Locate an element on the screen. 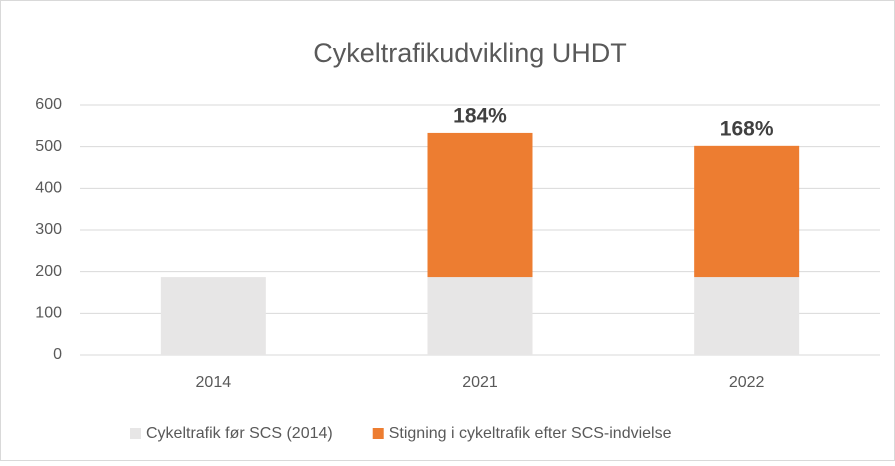 The width and height of the screenshot is (895, 466). x-tick-label: 2014 is located at coordinates (214, 382).